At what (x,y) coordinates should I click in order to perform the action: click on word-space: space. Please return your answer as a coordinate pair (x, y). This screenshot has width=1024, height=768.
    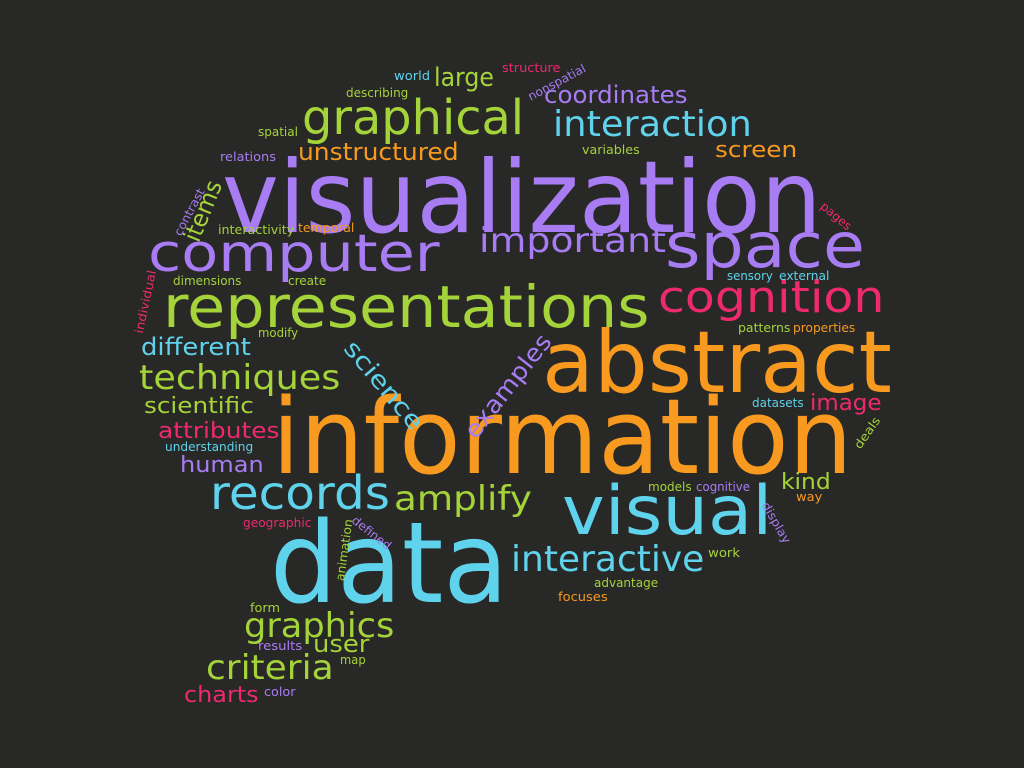
    Looking at the image, I should click on (765, 245).